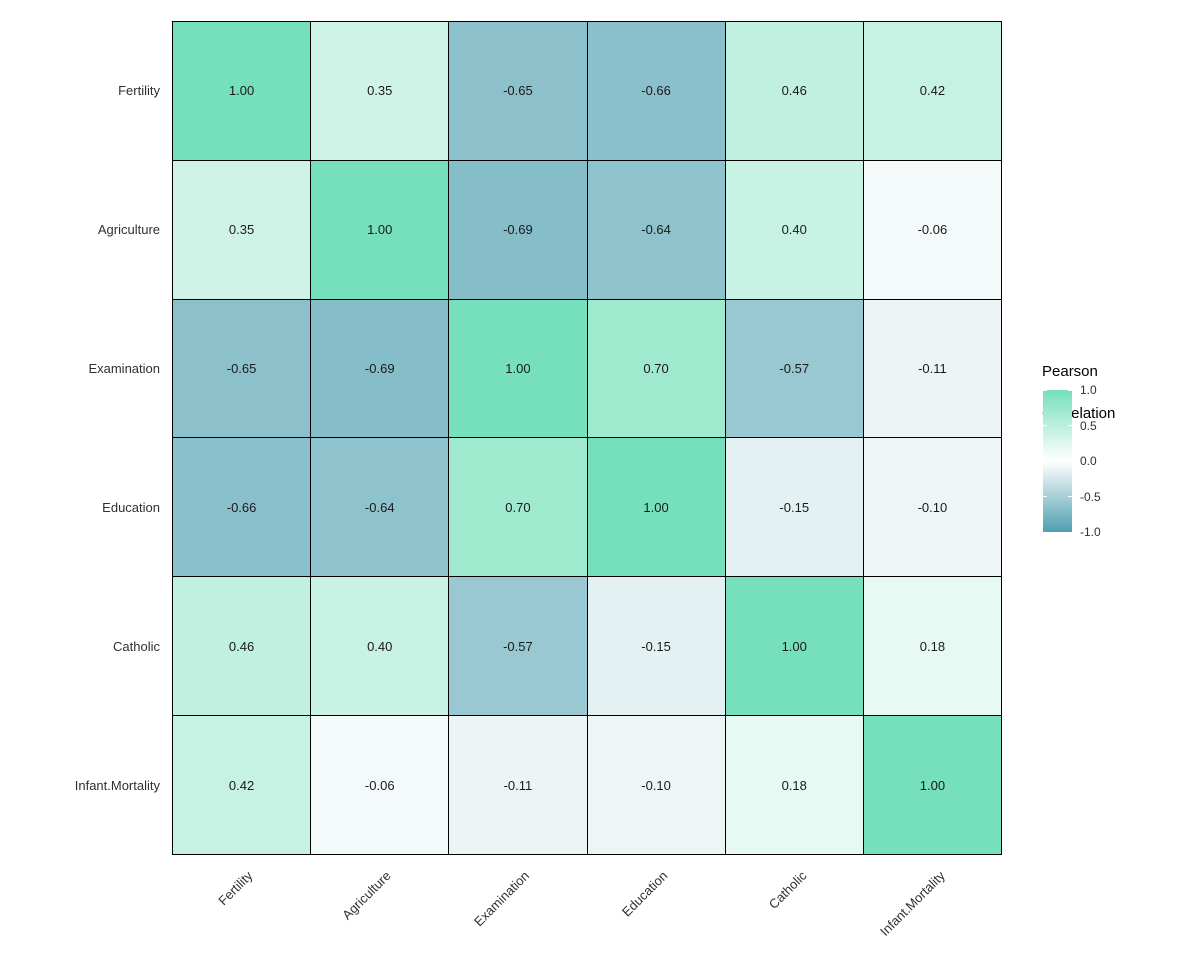 This screenshot has height=960, width=1200. What do you see at coordinates (235, 888) in the screenshot?
I see `x-axis-label: Fertility` at bounding box center [235, 888].